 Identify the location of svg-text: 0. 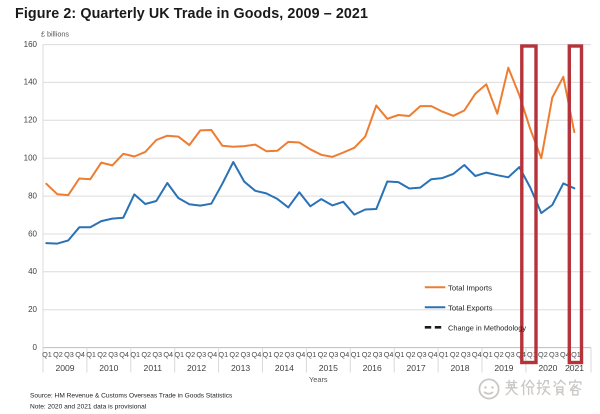
(35, 347).